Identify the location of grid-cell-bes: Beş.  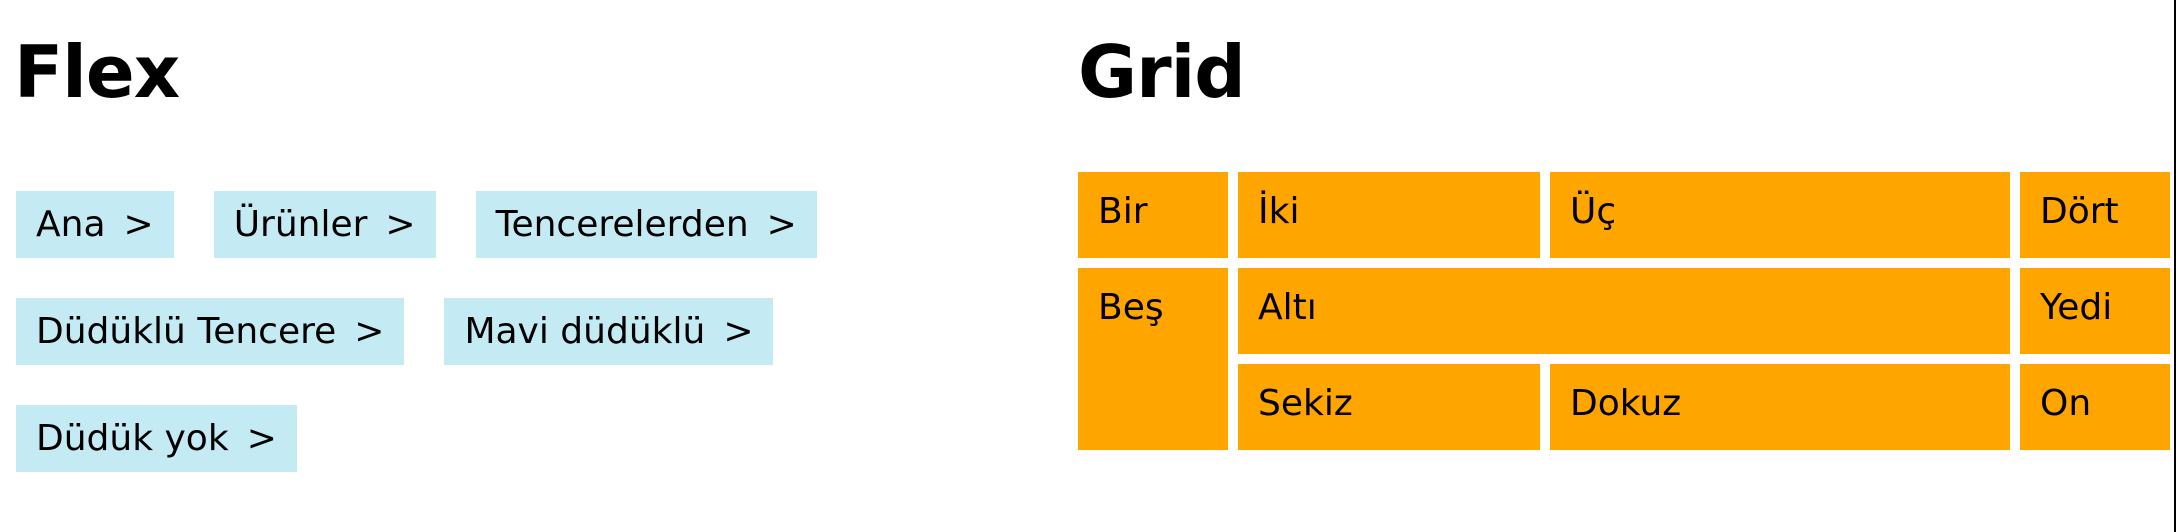
(1153, 359).